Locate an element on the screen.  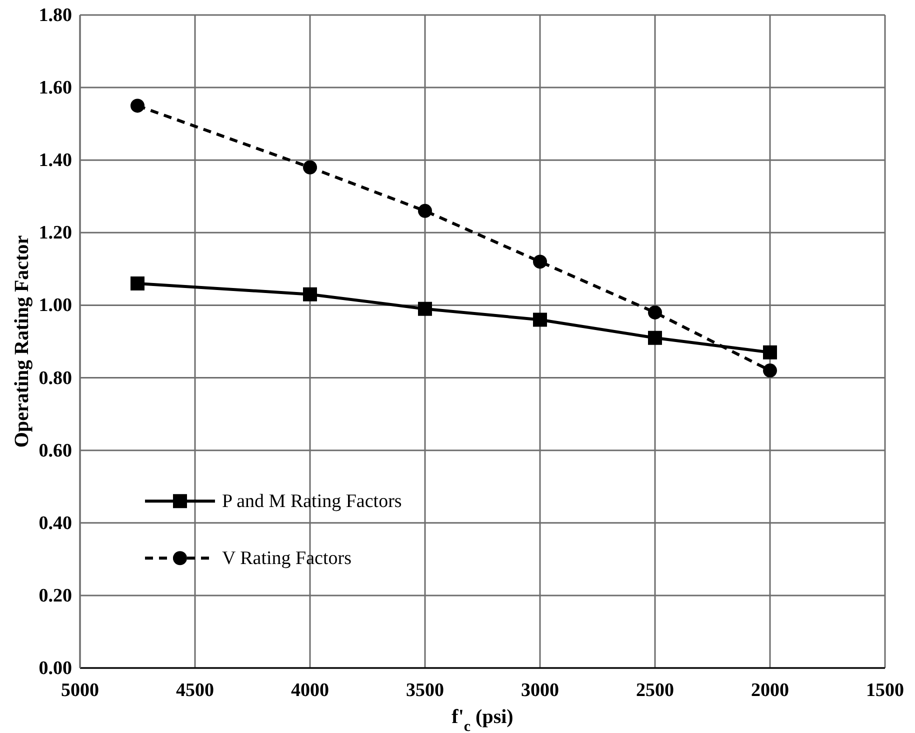
x-tick-label: 2500 is located at coordinates (655, 690).